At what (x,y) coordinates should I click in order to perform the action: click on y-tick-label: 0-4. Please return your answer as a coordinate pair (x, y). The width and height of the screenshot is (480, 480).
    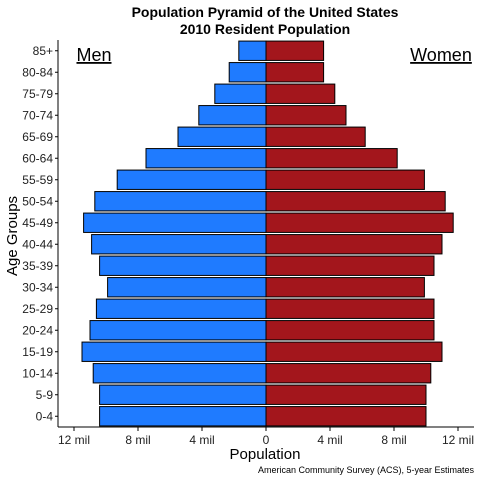
    Looking at the image, I should click on (45, 416).